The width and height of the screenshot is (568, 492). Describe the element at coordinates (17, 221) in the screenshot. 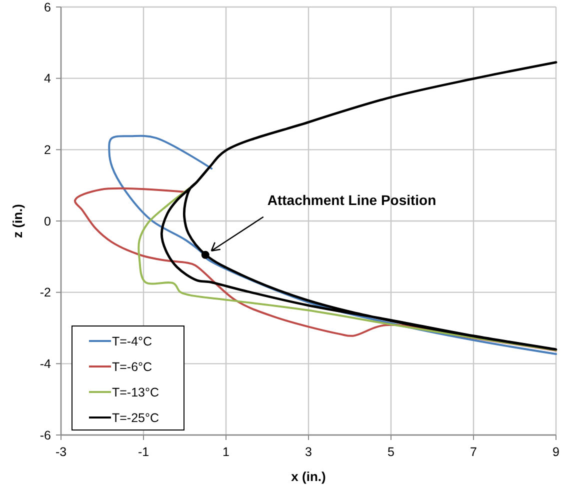

I see `y-axis-title: z (in.)` at that location.